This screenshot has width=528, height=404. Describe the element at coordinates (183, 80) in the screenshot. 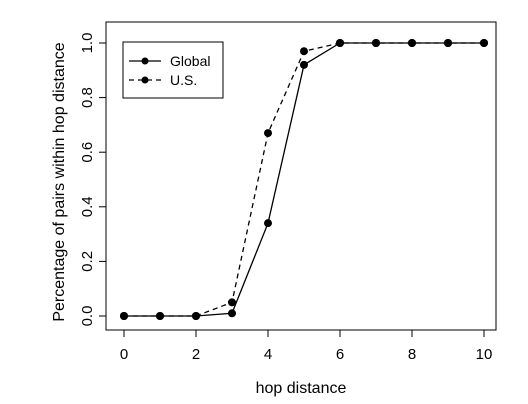

I see `legend-label-us: U.S.` at that location.